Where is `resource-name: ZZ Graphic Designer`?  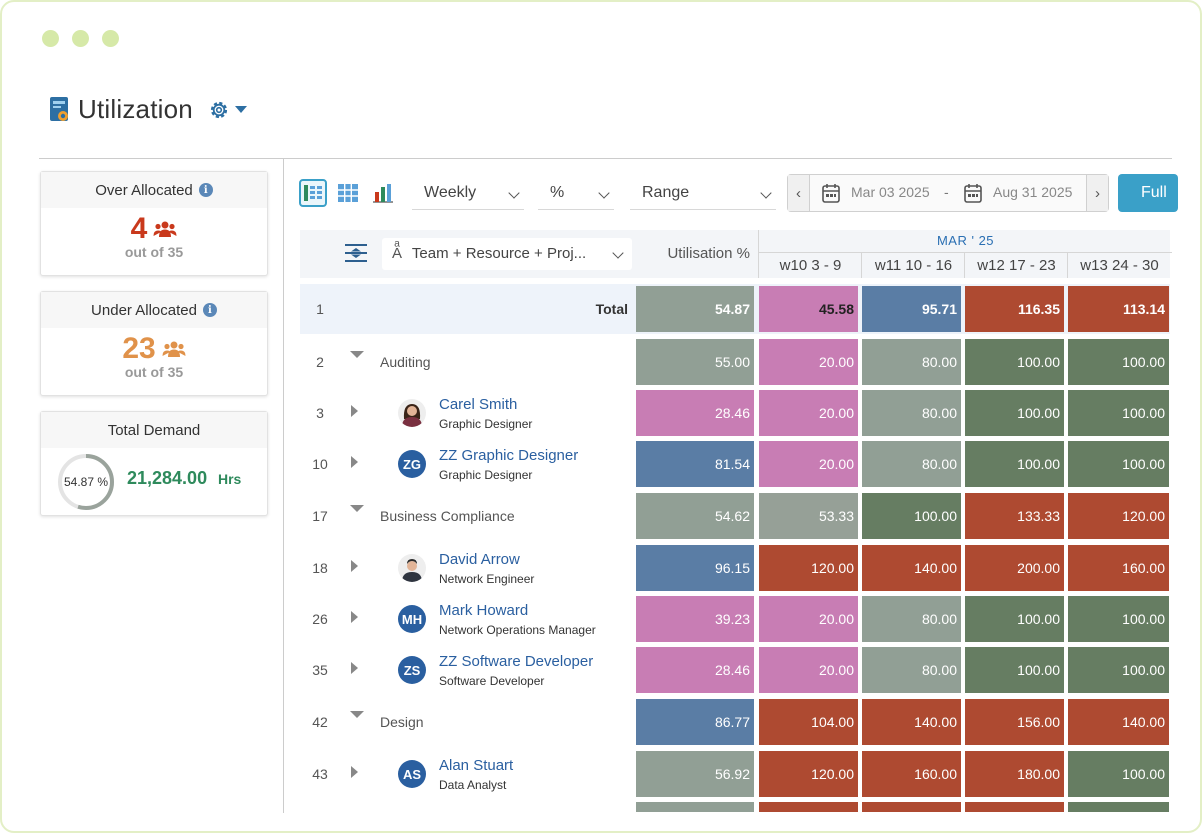 resource-name: ZZ Graphic Designer is located at coordinates (509, 455).